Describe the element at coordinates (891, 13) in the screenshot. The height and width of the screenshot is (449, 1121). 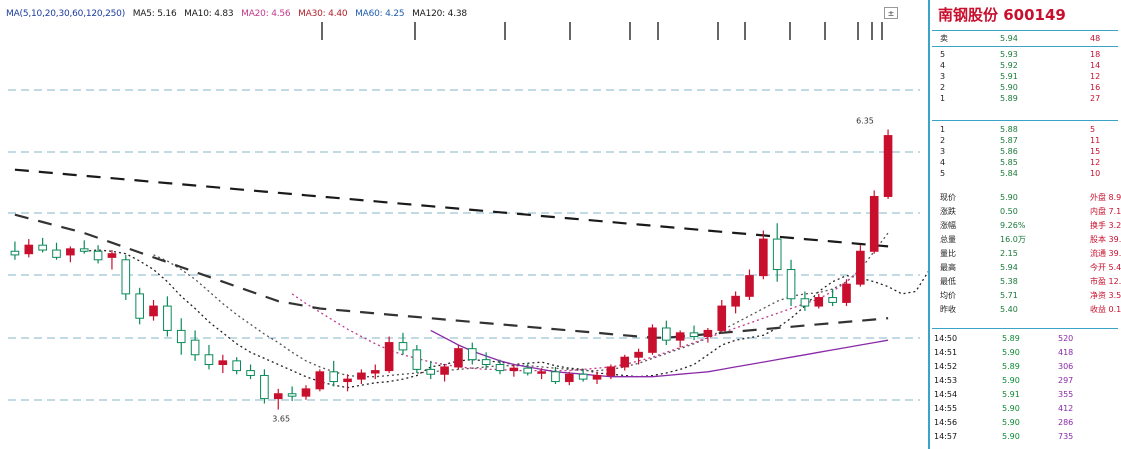
I see `zoom-button: ±` at that location.